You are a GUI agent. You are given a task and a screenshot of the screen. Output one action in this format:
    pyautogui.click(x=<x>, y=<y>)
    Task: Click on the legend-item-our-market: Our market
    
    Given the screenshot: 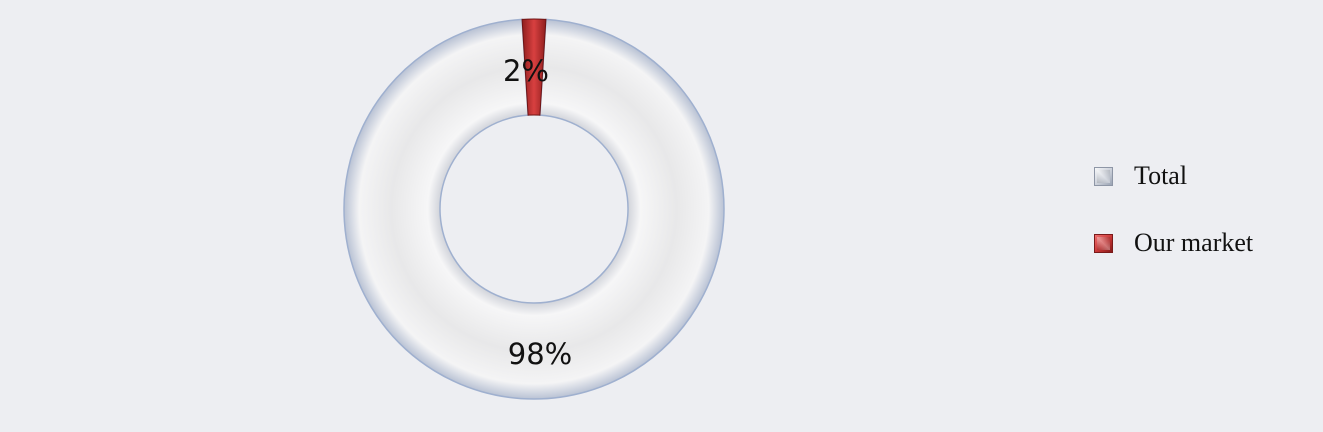 What is the action you would take?
    pyautogui.click(x=1173, y=243)
    